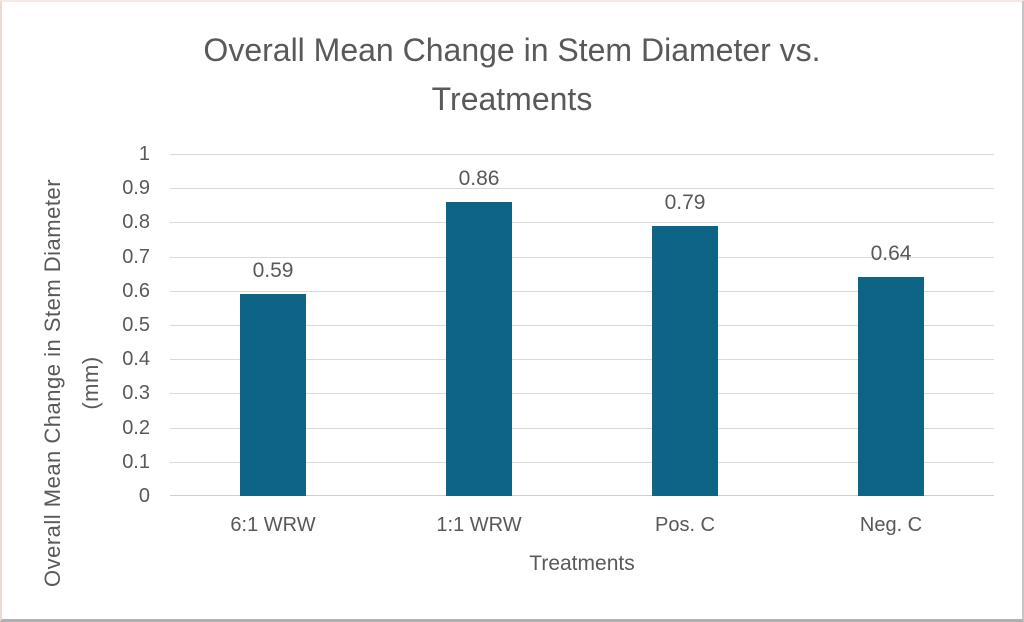  I want to click on y-tick-label: 0.8, so click(136, 222).